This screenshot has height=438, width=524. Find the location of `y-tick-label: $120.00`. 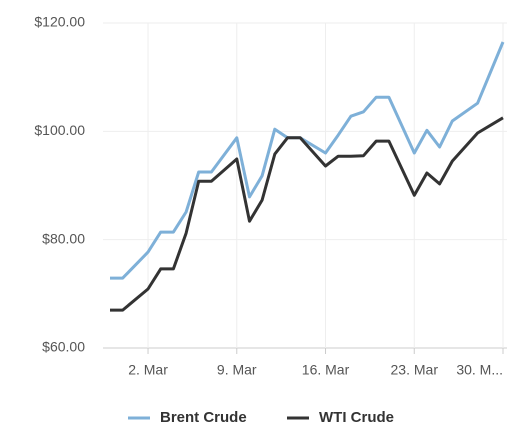

y-tick-label: $120.00 is located at coordinates (59, 22).